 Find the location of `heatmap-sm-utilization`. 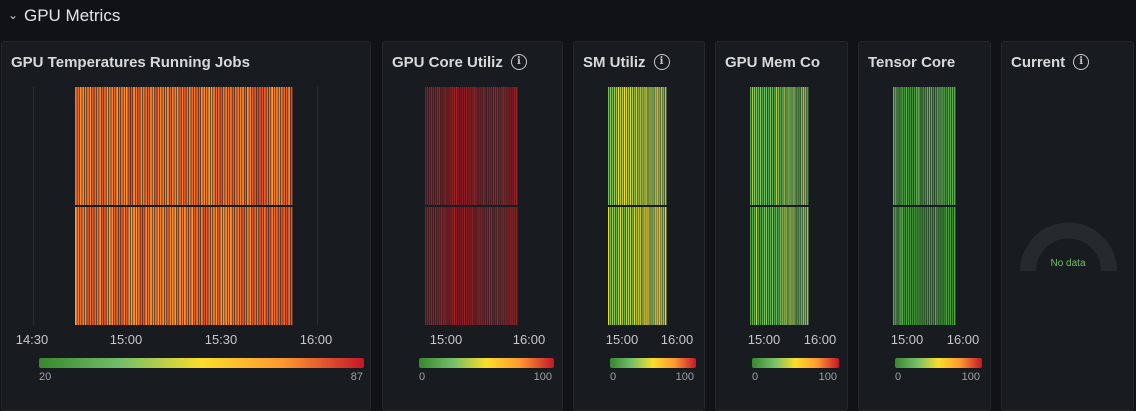

heatmap-sm-utilization is located at coordinates (637, 206).